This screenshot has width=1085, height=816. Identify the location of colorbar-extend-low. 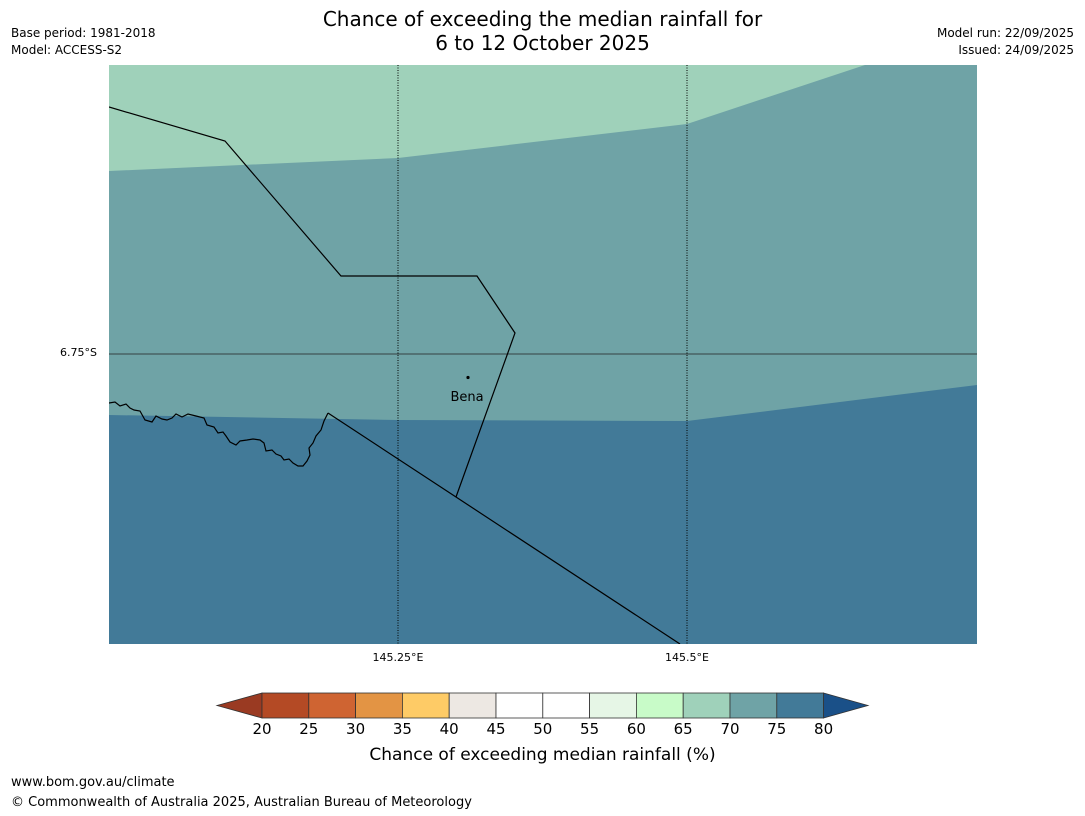
(239, 705).